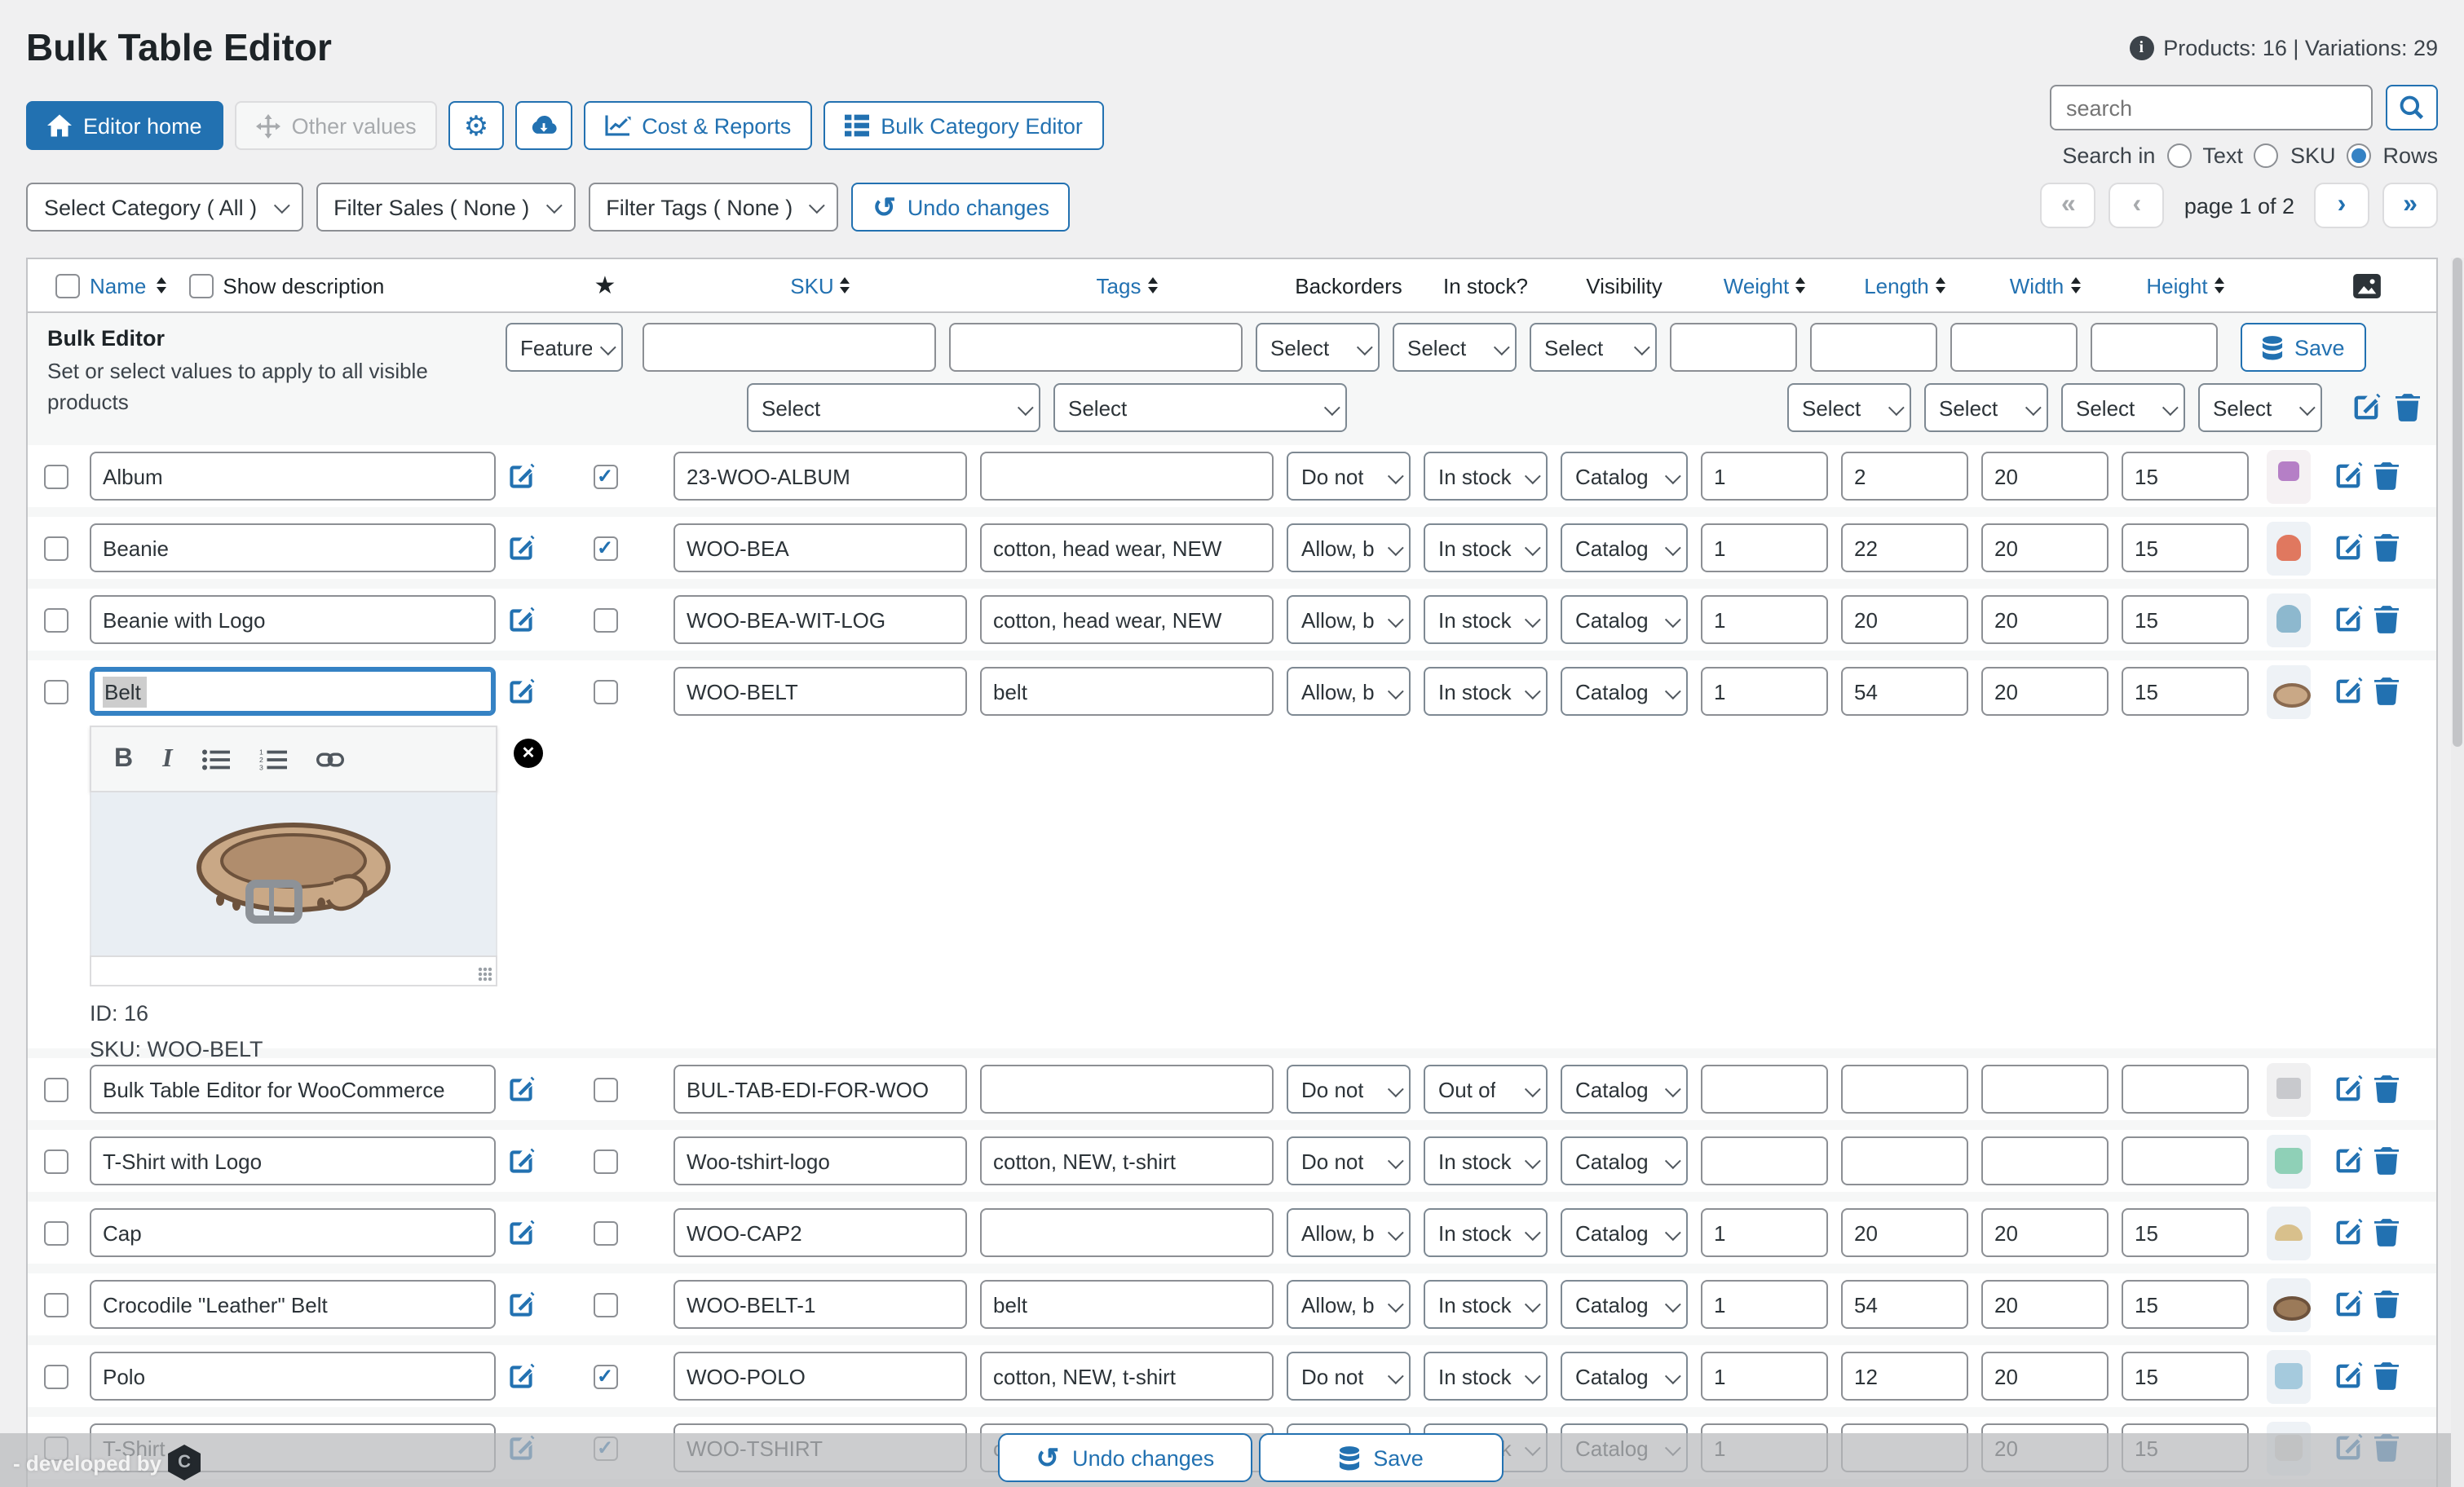  I want to click on export-button, so click(543, 126).